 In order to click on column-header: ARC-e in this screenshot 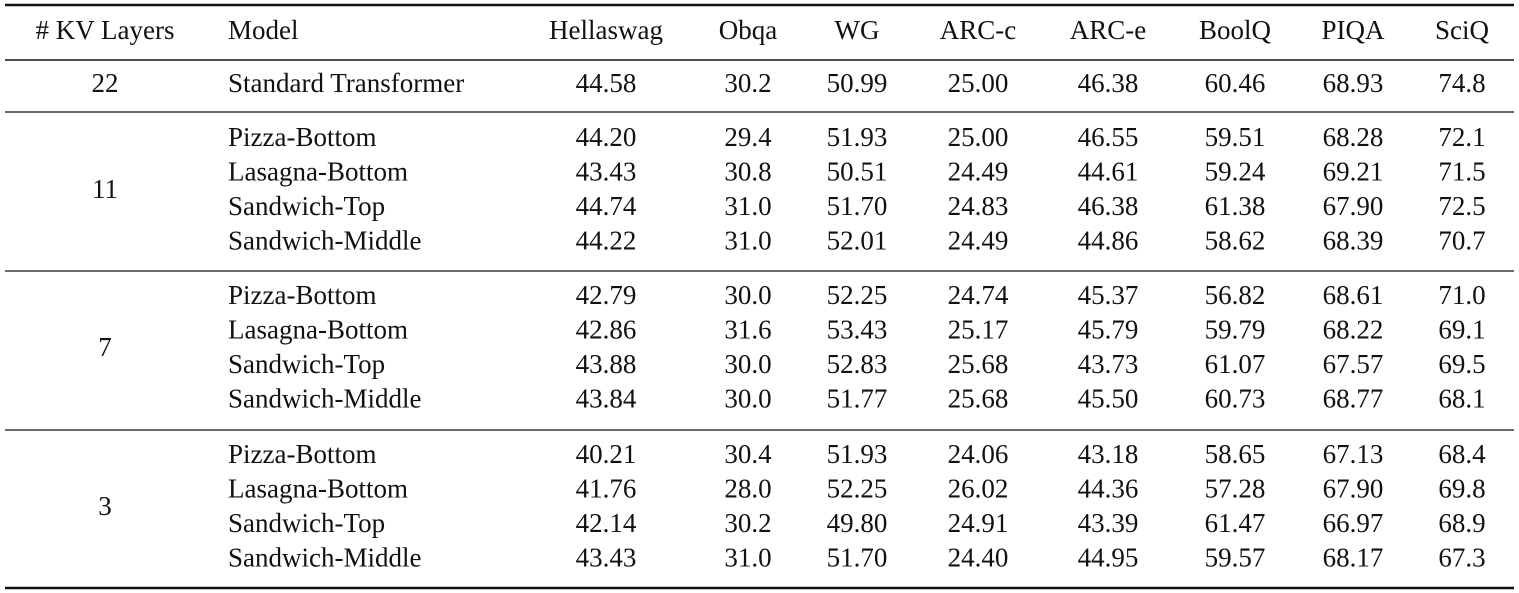, I will do `click(1108, 30)`.